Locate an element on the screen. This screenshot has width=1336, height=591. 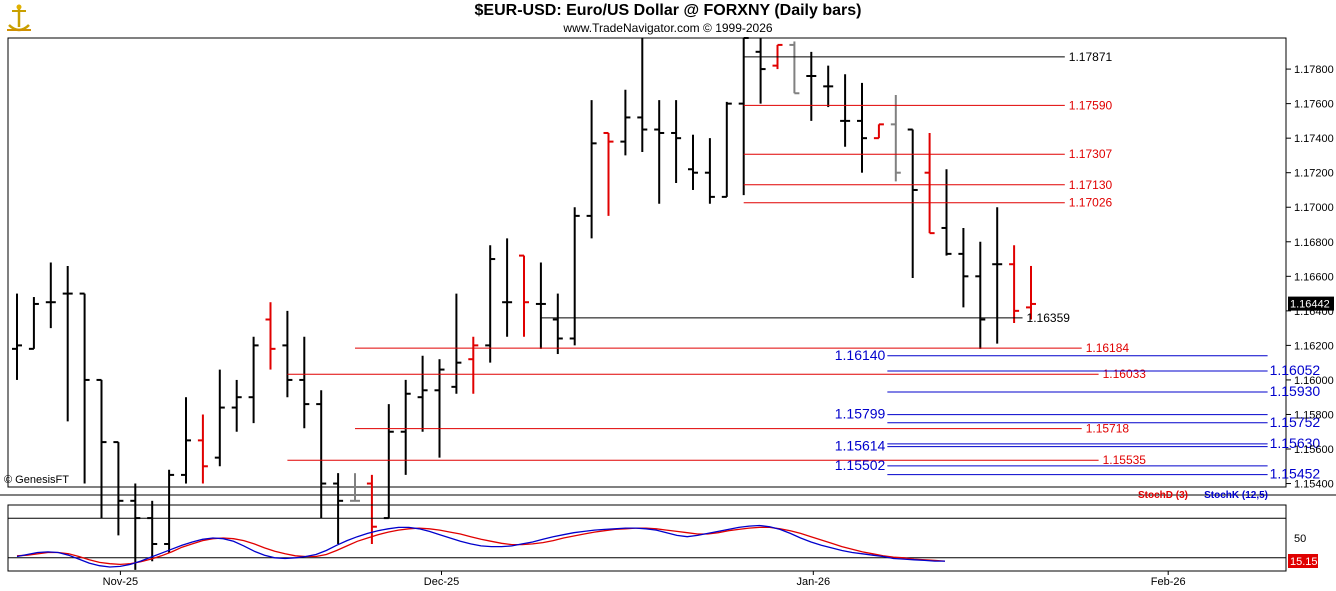
level-label: 1.15799 is located at coordinates (860, 414).